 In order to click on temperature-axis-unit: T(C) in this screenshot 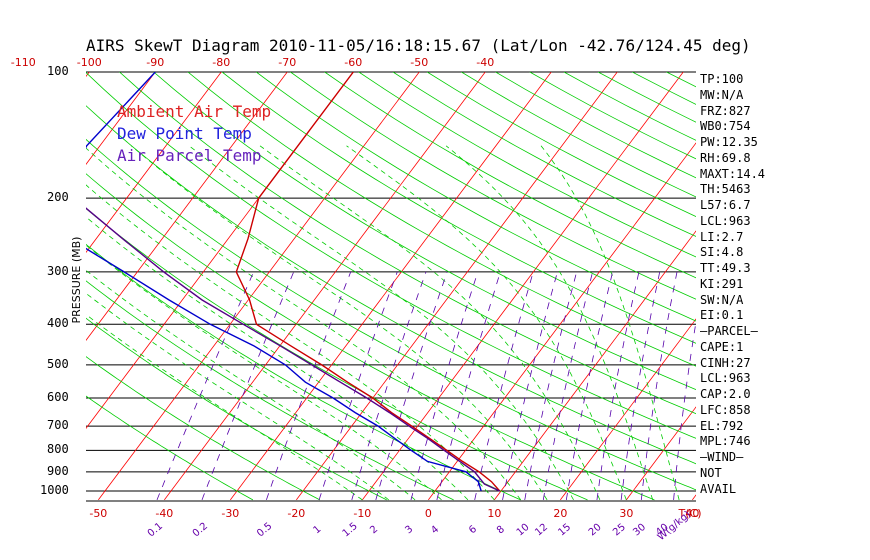, I will do `click(690, 513)`.